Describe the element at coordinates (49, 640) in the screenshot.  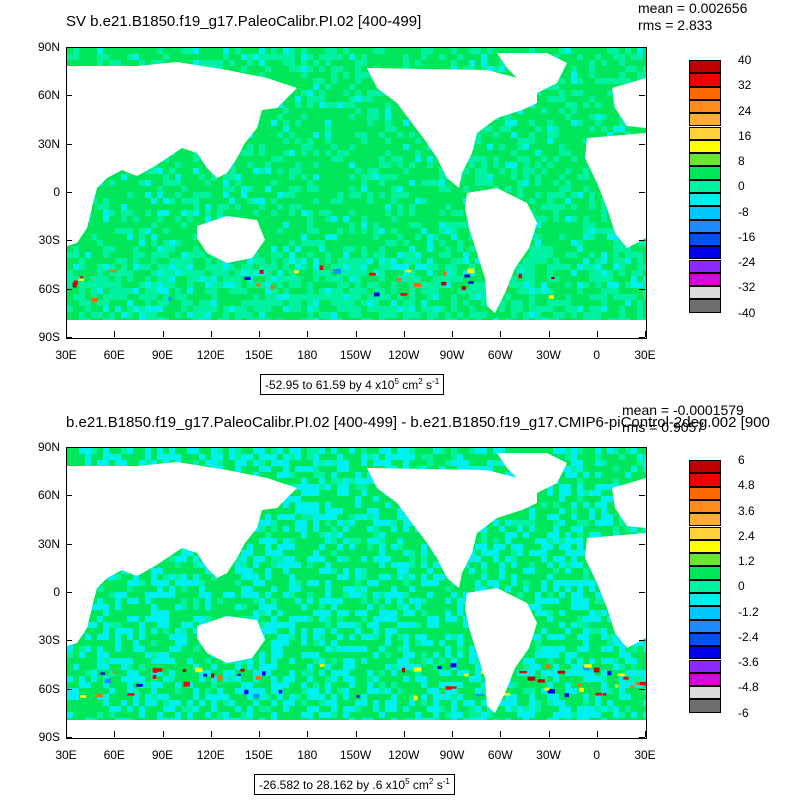
I see `y-tick-label: 30S` at that location.